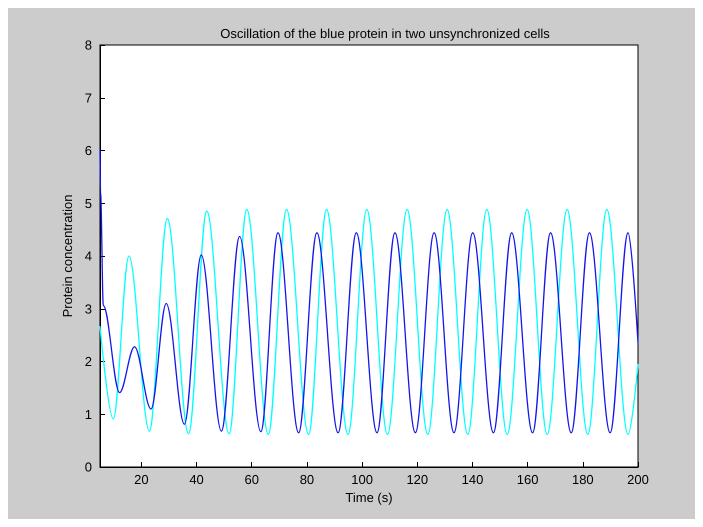  Describe the element at coordinates (88, 361) in the screenshot. I see `y-tick-label: 2` at that location.